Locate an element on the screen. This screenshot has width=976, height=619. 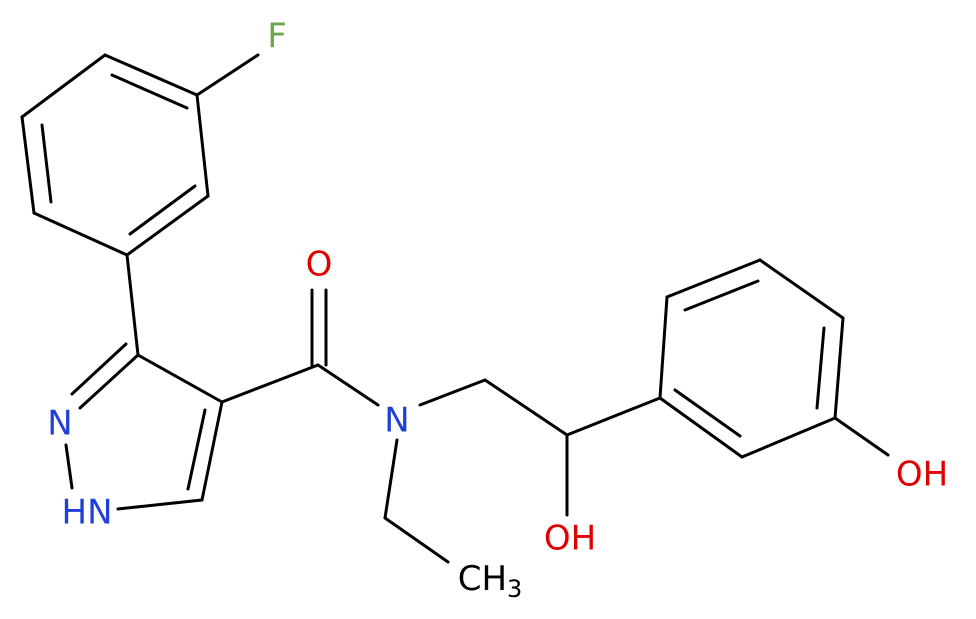
atom-label: O is located at coordinates (319, 265).